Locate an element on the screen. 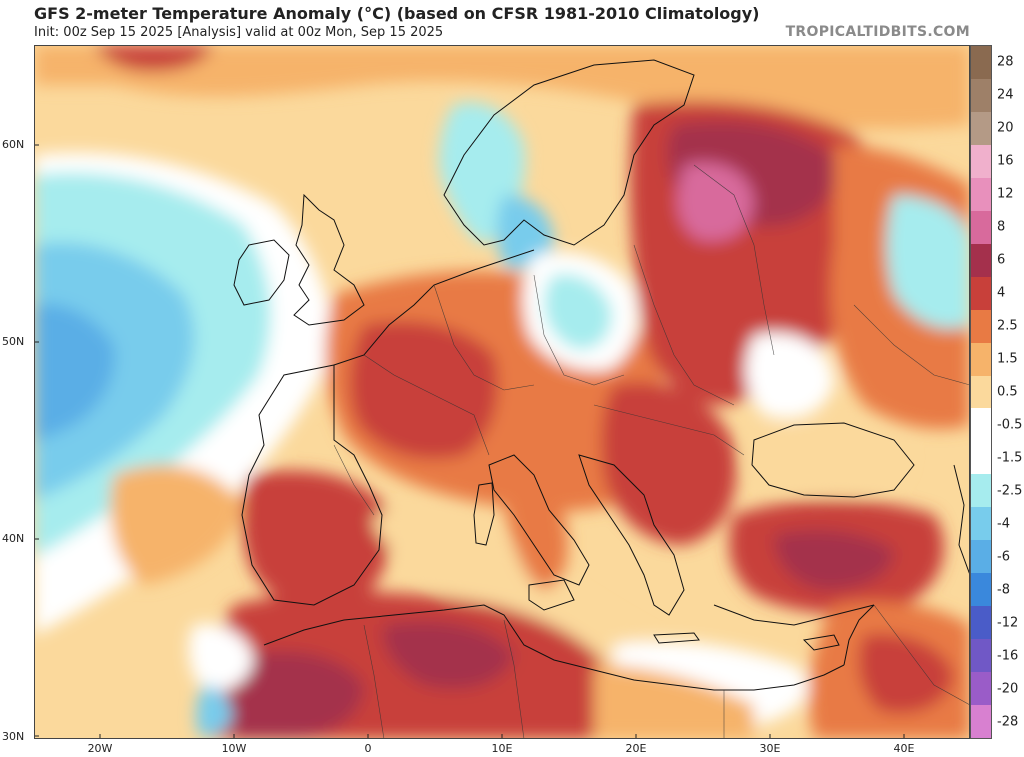  levant-coast is located at coordinates (859, 635).